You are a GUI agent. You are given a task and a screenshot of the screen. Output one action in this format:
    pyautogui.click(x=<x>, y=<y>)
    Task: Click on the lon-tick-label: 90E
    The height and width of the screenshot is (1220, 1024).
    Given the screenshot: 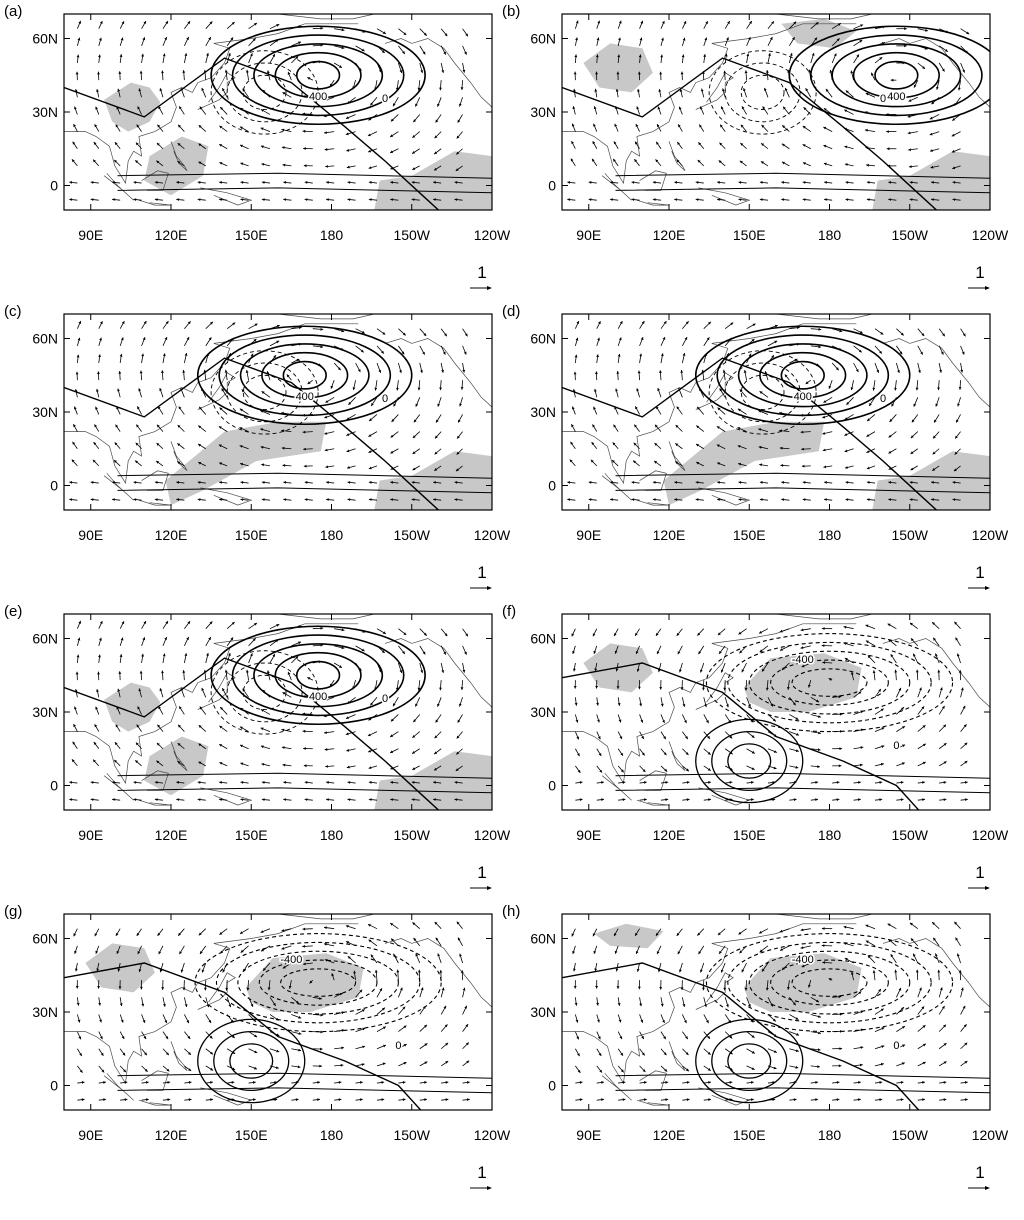 What is the action you would take?
    pyautogui.click(x=90, y=535)
    